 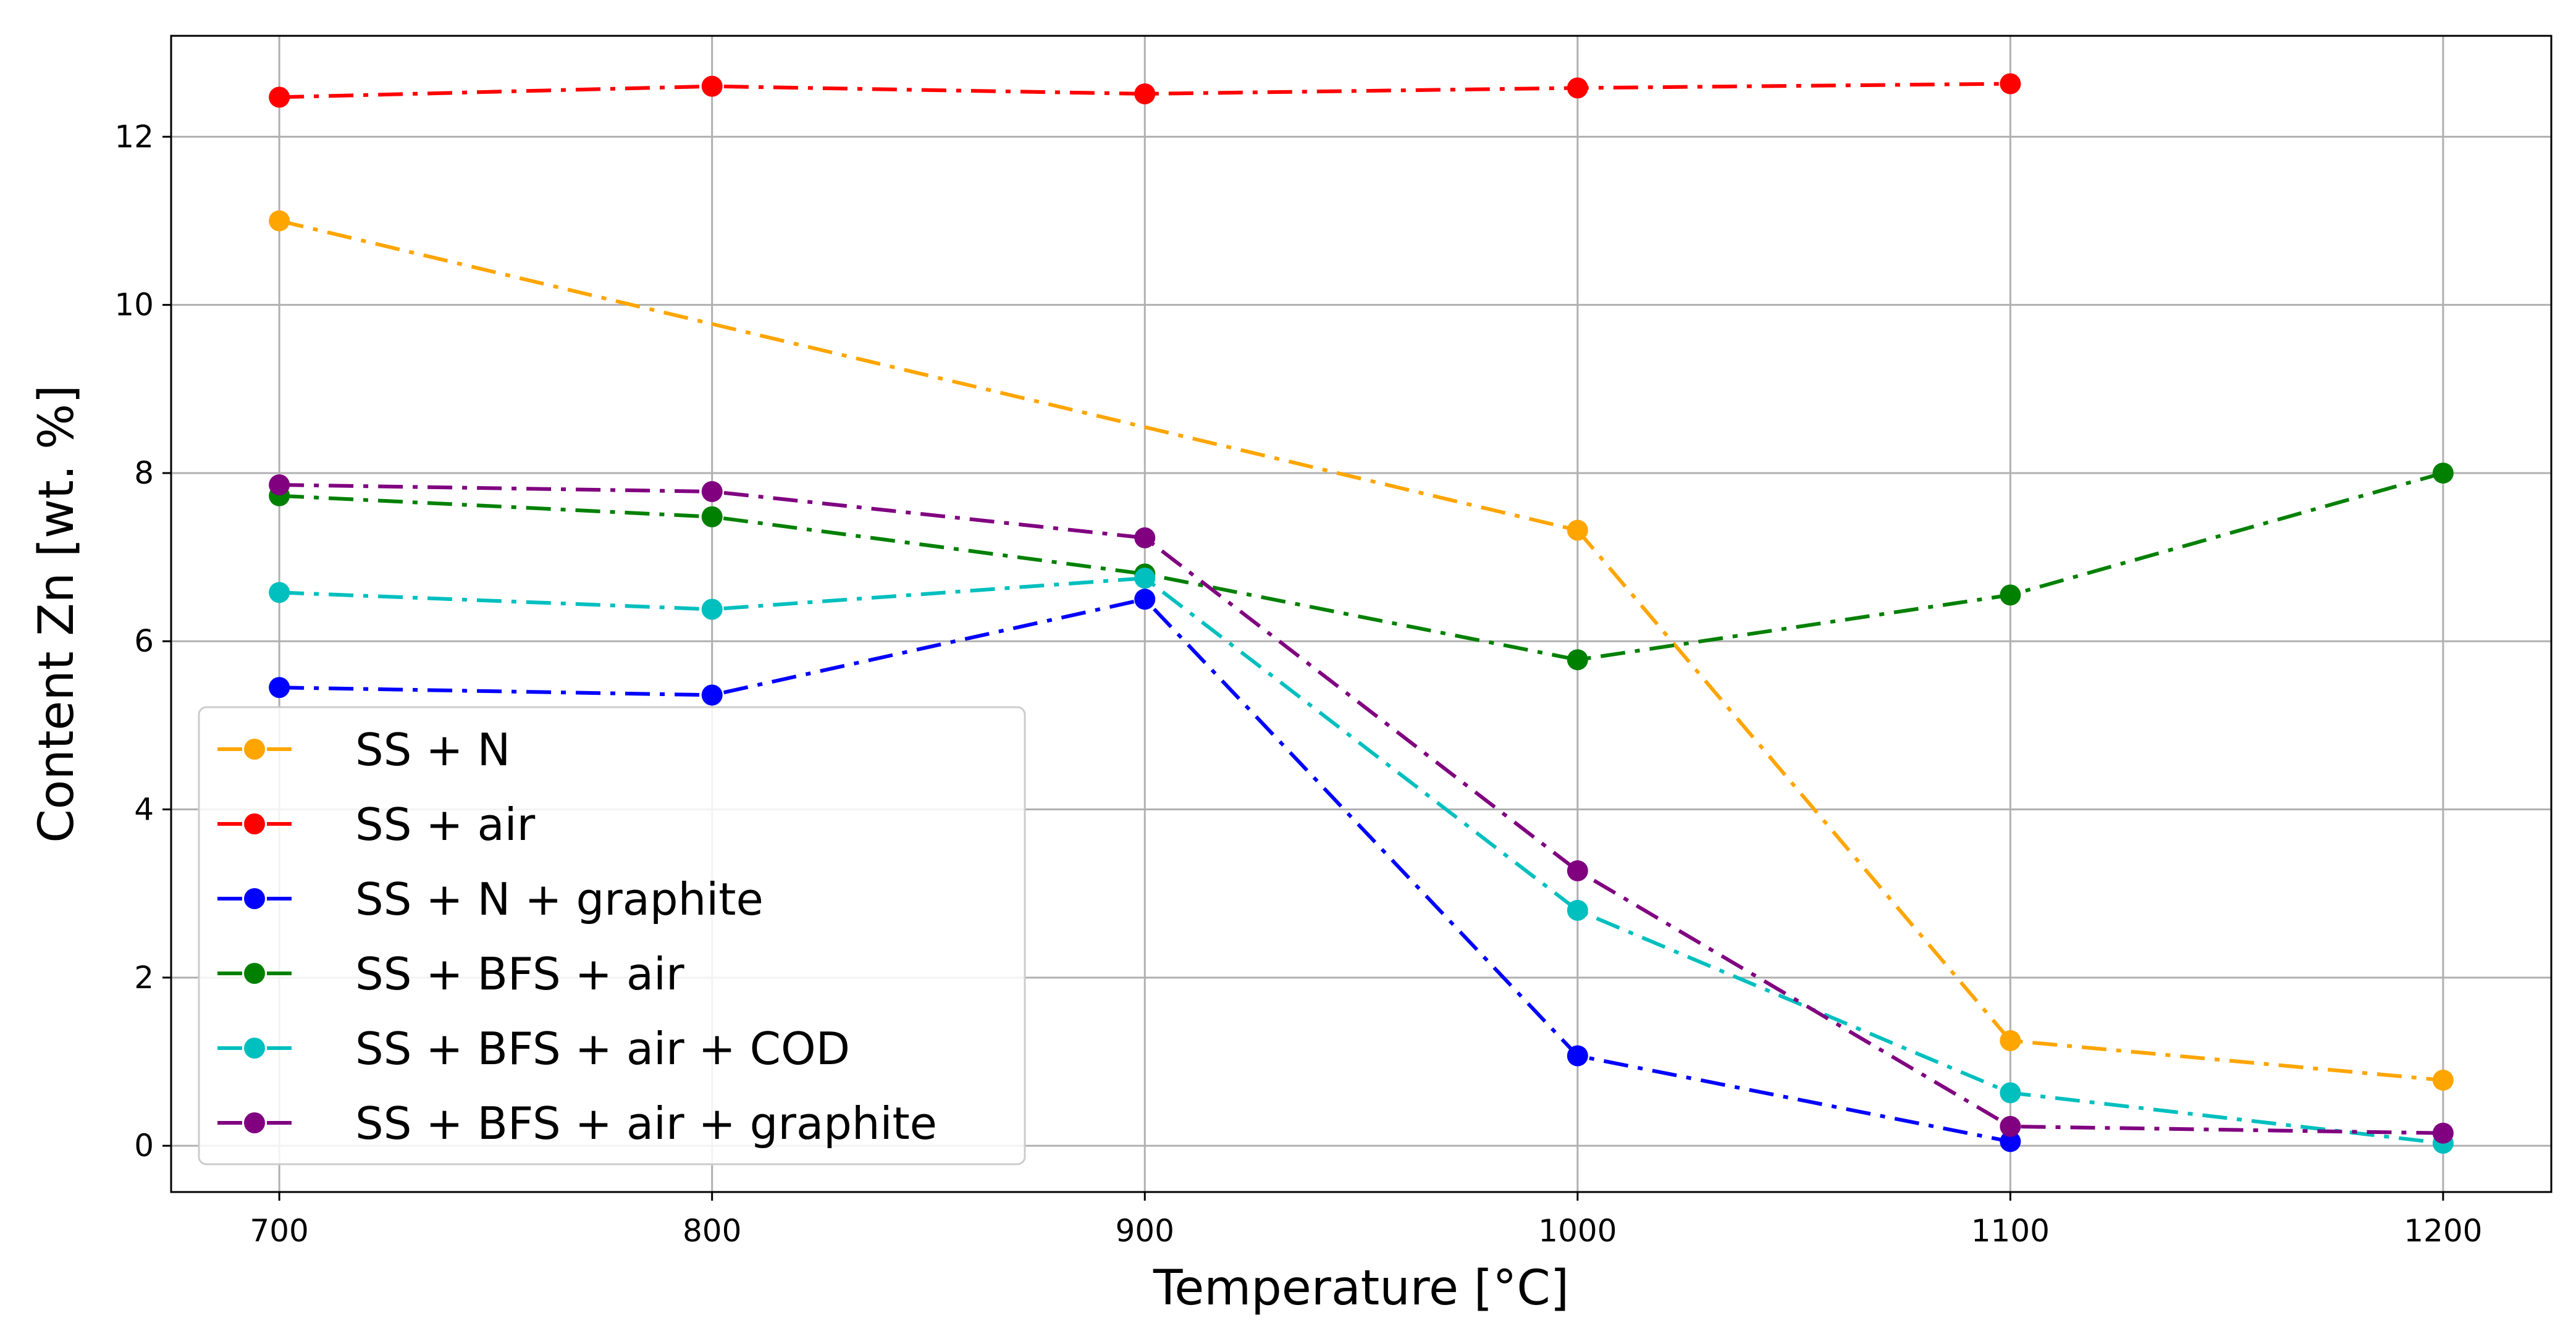 I want to click on legend-item: SS + air, so click(x=376, y=824).